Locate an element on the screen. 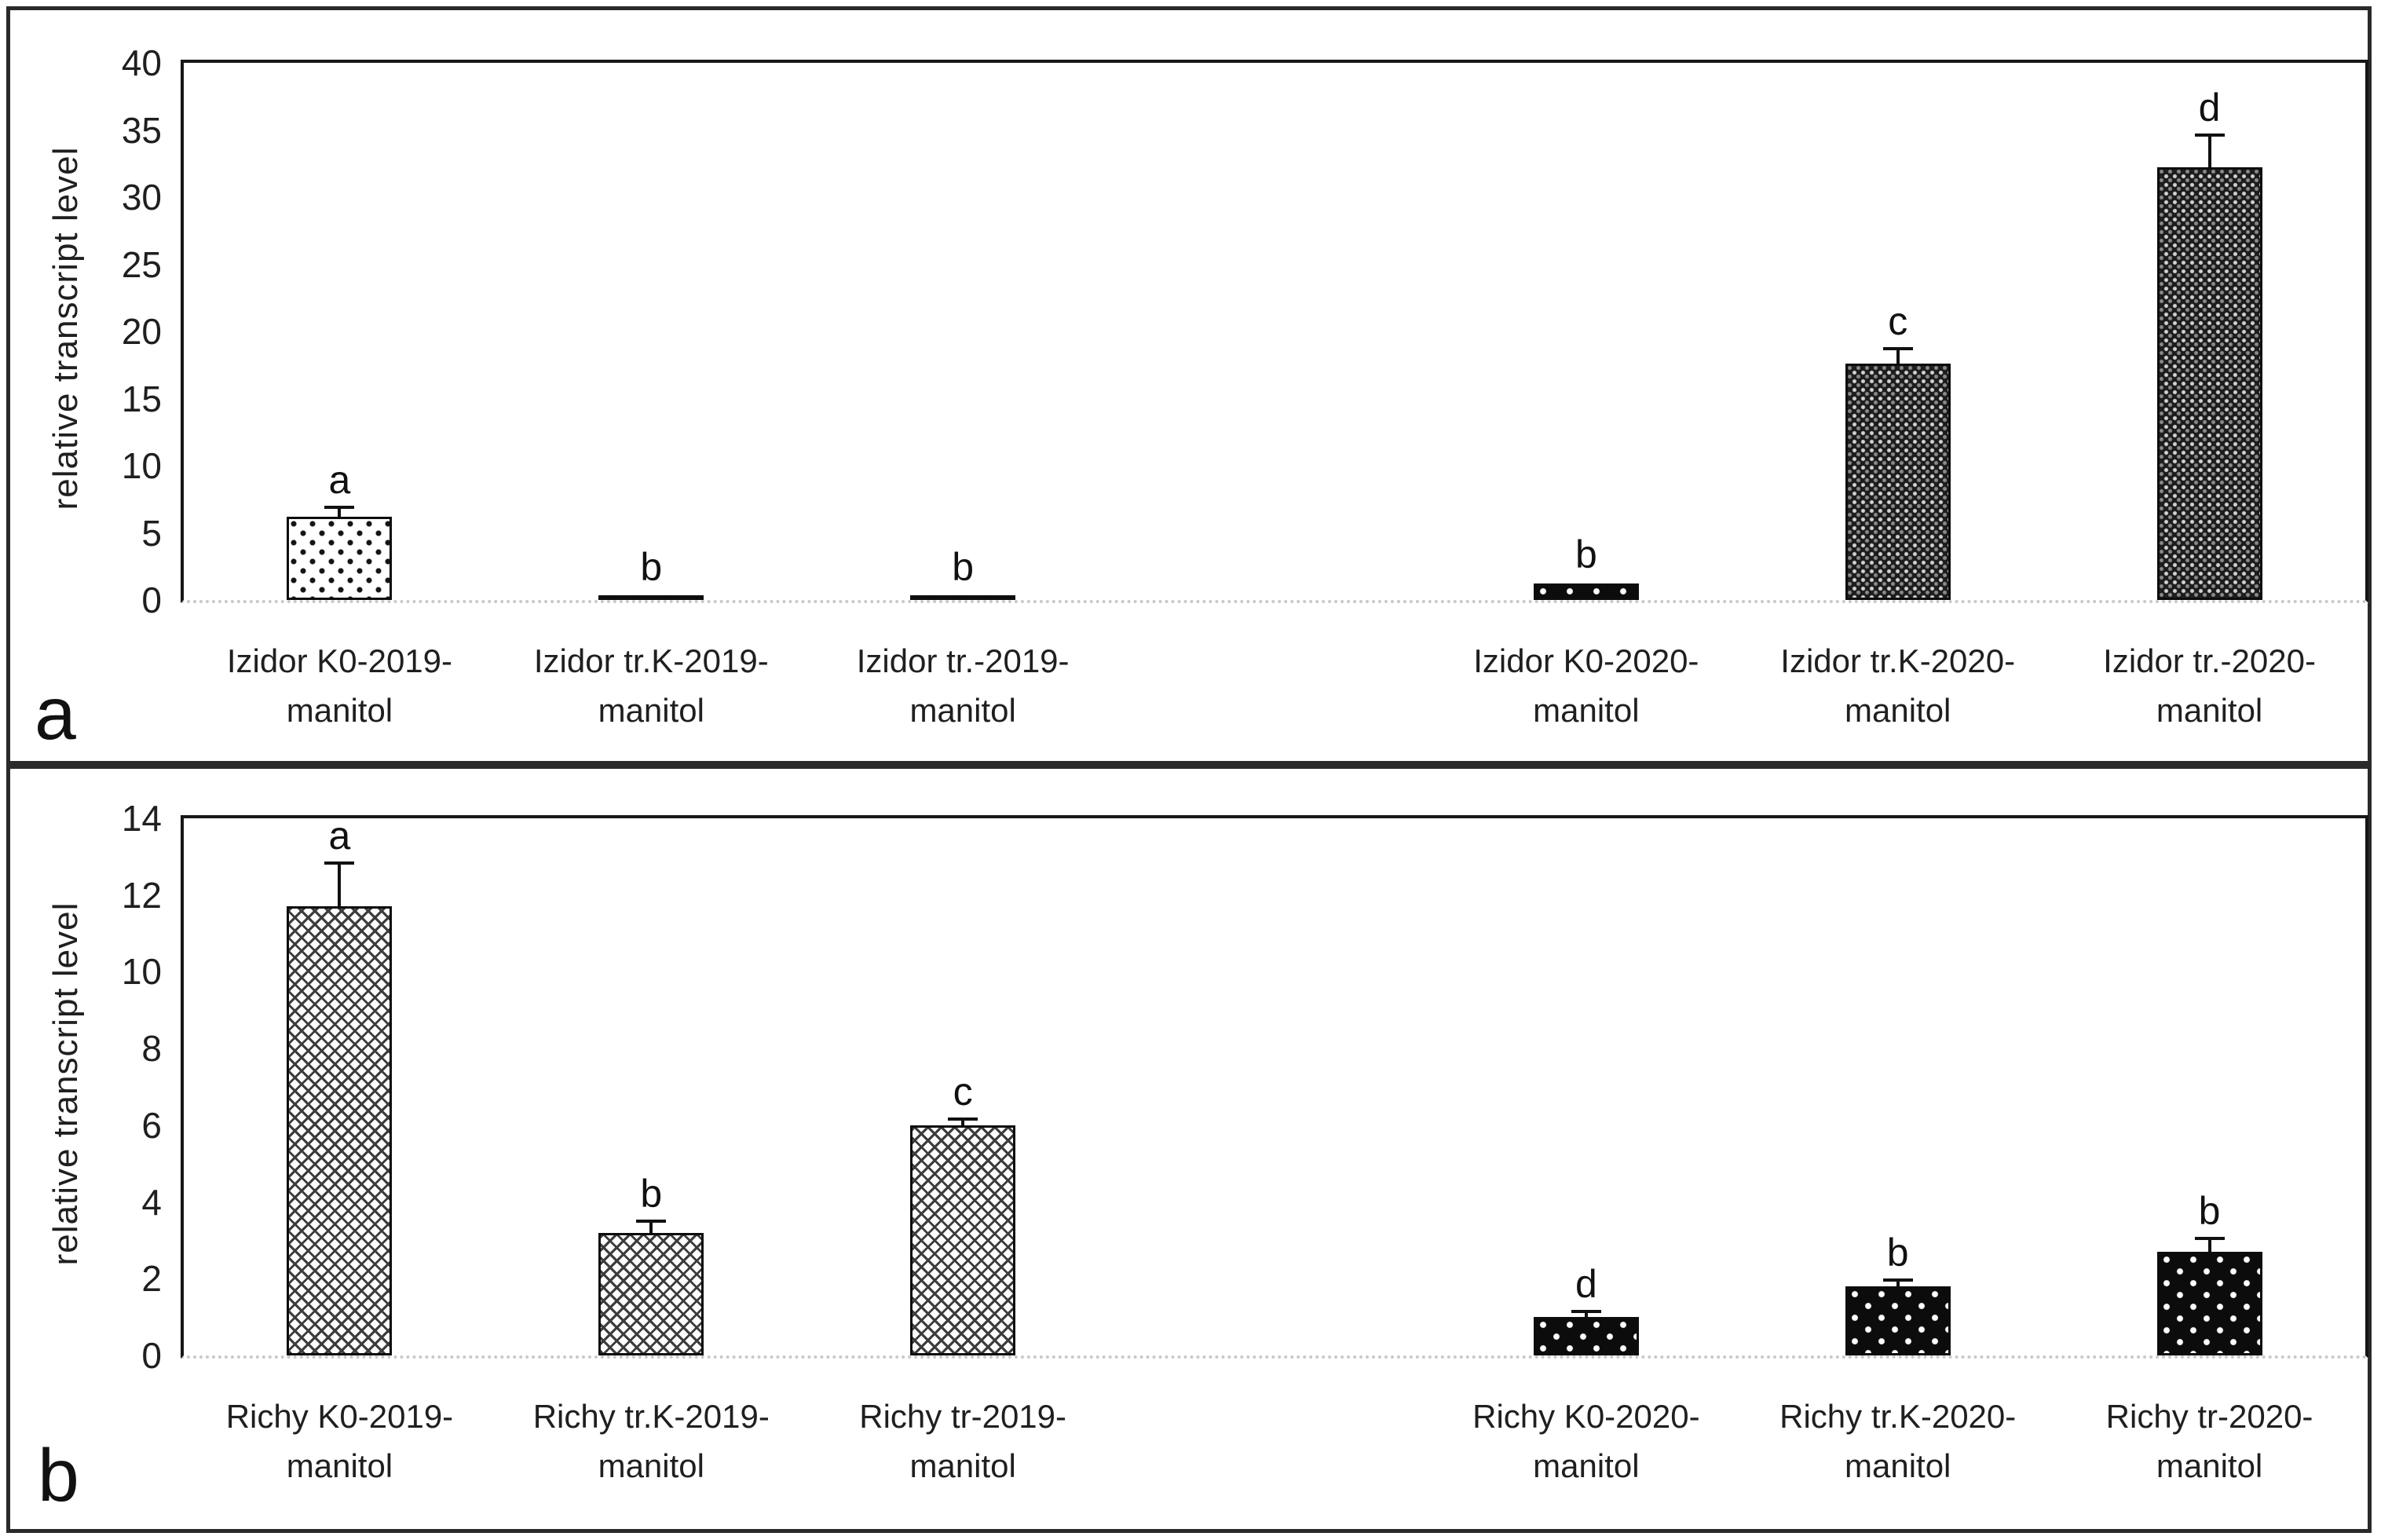 The height and width of the screenshot is (1540, 2381). y-axis-title-b: relative transcript level is located at coordinates (65, 1084).